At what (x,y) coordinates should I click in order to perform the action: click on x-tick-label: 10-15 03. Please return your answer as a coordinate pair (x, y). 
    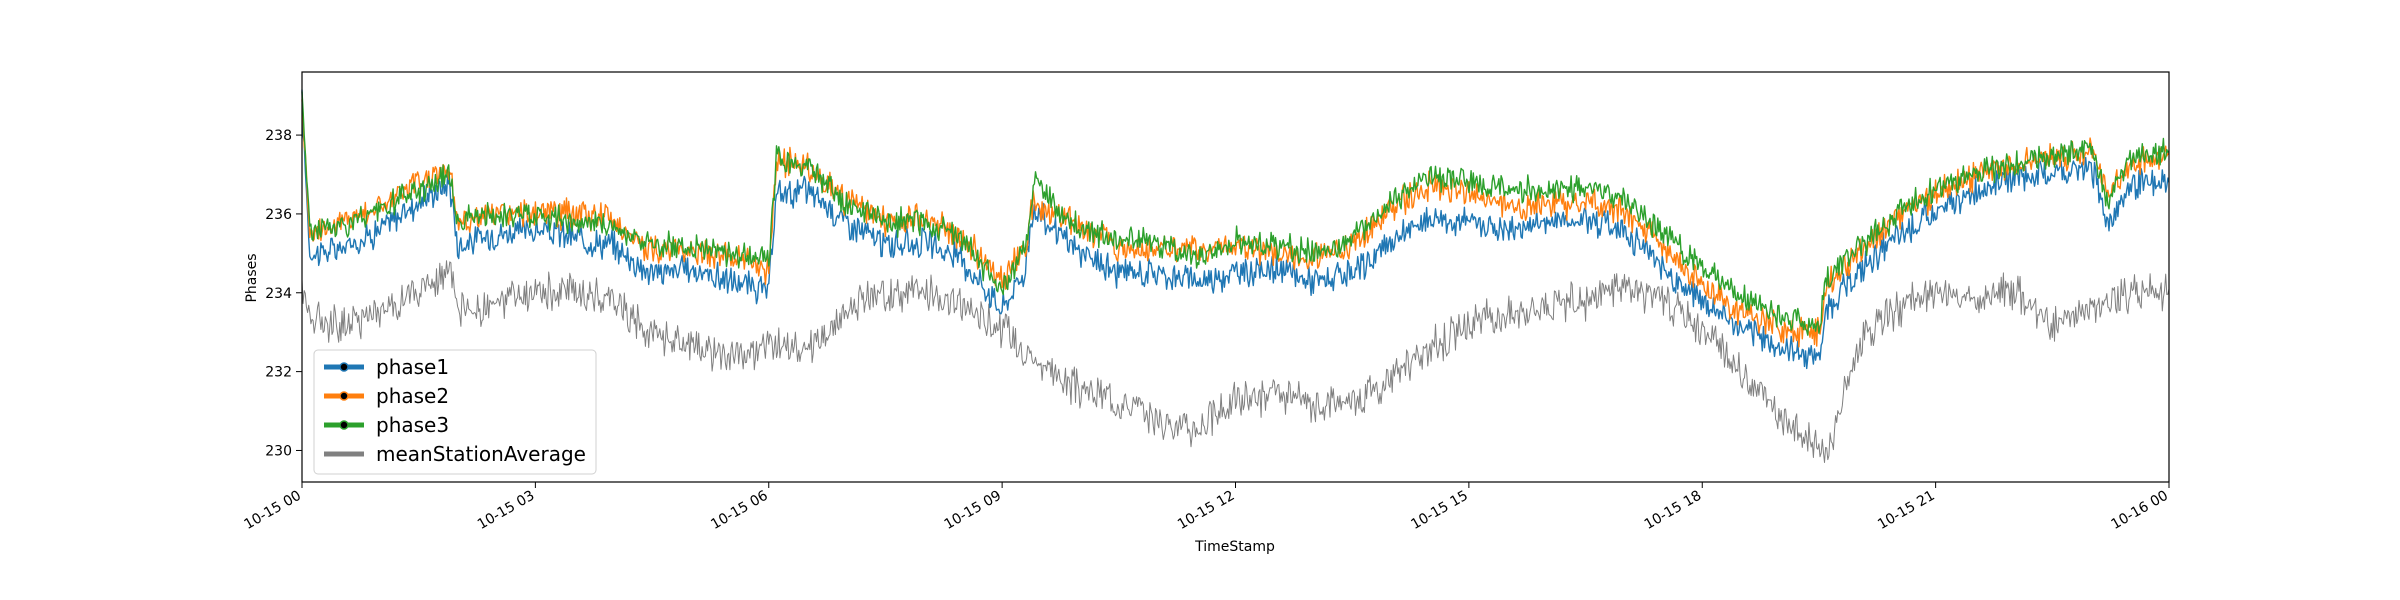
    Looking at the image, I should click on (506, 510).